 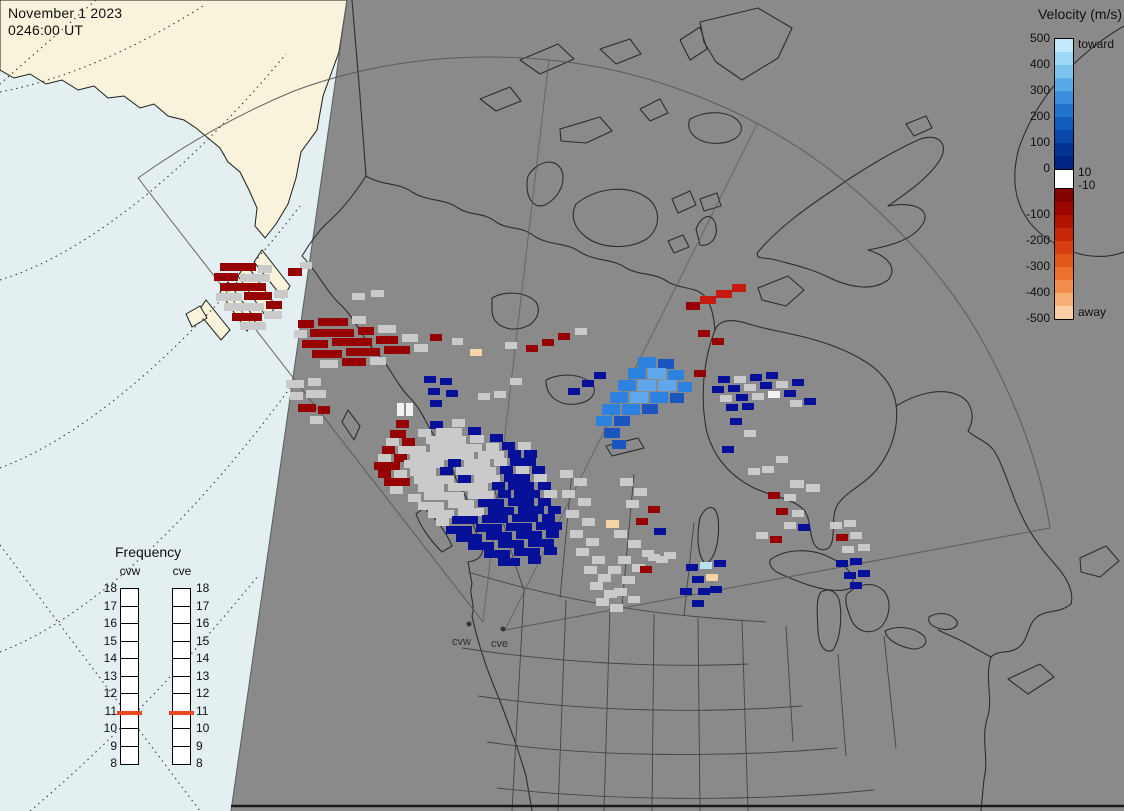 What do you see at coordinates (777, 579) in the screenshot?
I see `fov-right-edge` at bounding box center [777, 579].